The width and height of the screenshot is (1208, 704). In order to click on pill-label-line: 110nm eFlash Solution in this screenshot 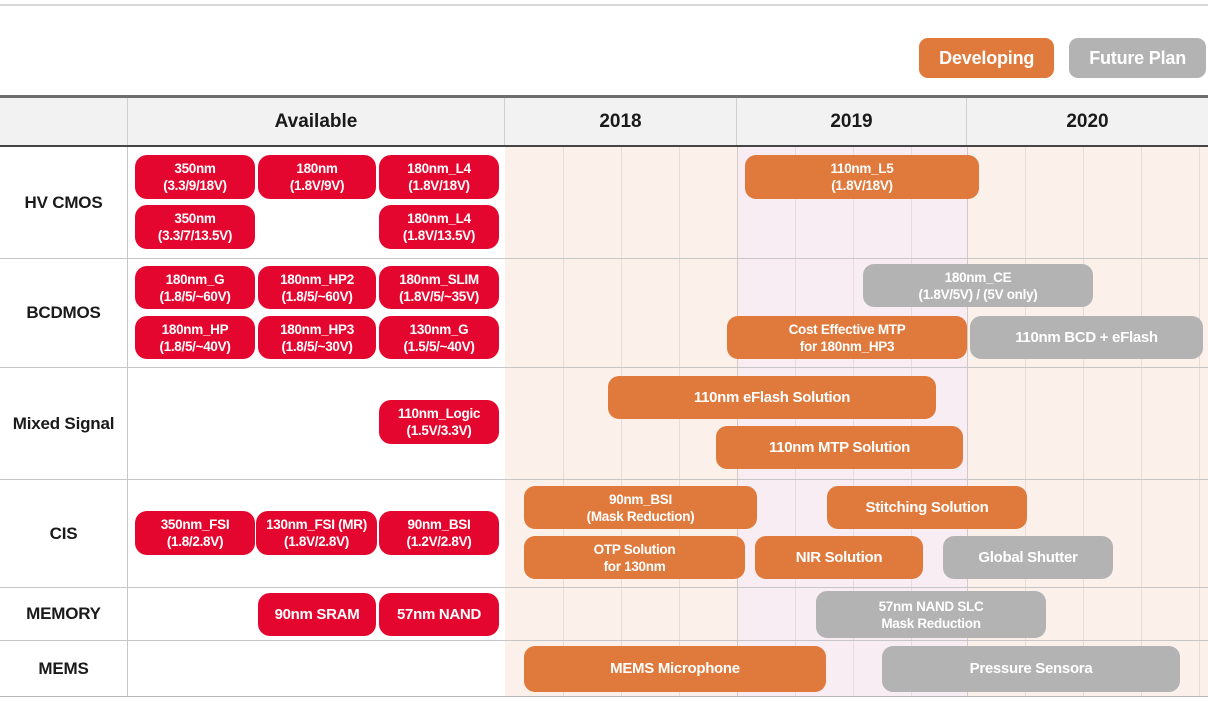, I will do `click(772, 397)`.